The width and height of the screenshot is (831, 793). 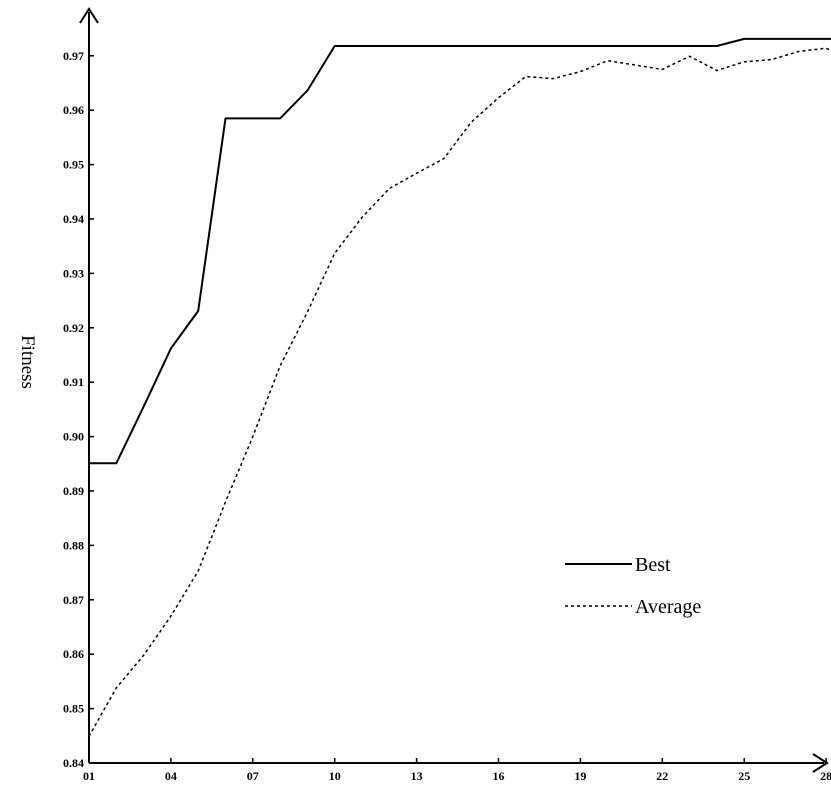 I want to click on legend: Best Average, so click(x=633, y=586).